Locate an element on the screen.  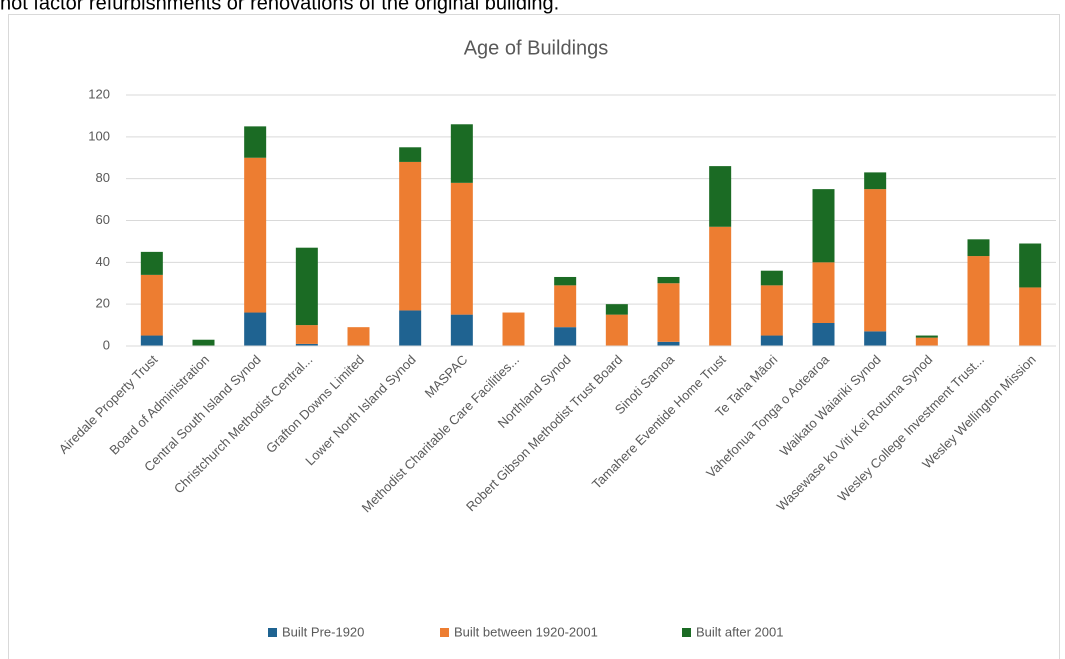
legend-label: Built Pre-1920 is located at coordinates (323, 631).